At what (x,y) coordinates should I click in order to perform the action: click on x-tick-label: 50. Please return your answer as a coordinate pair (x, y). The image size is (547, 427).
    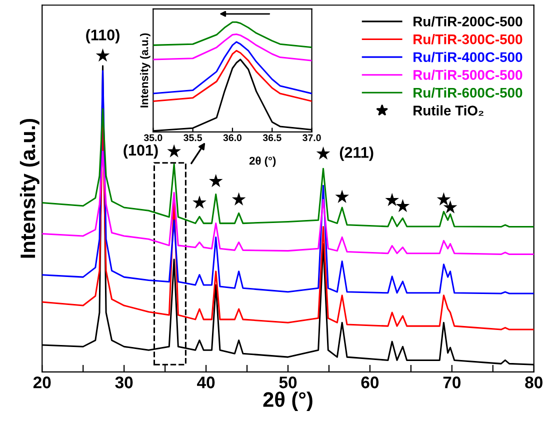
    Looking at the image, I should click on (288, 382).